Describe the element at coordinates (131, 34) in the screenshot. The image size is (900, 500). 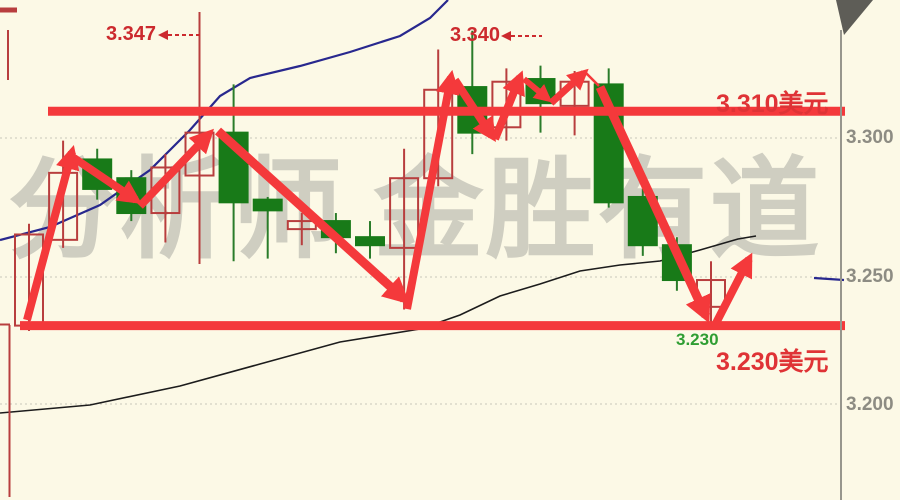
I see `high-callout-label-1: 3.347` at that location.